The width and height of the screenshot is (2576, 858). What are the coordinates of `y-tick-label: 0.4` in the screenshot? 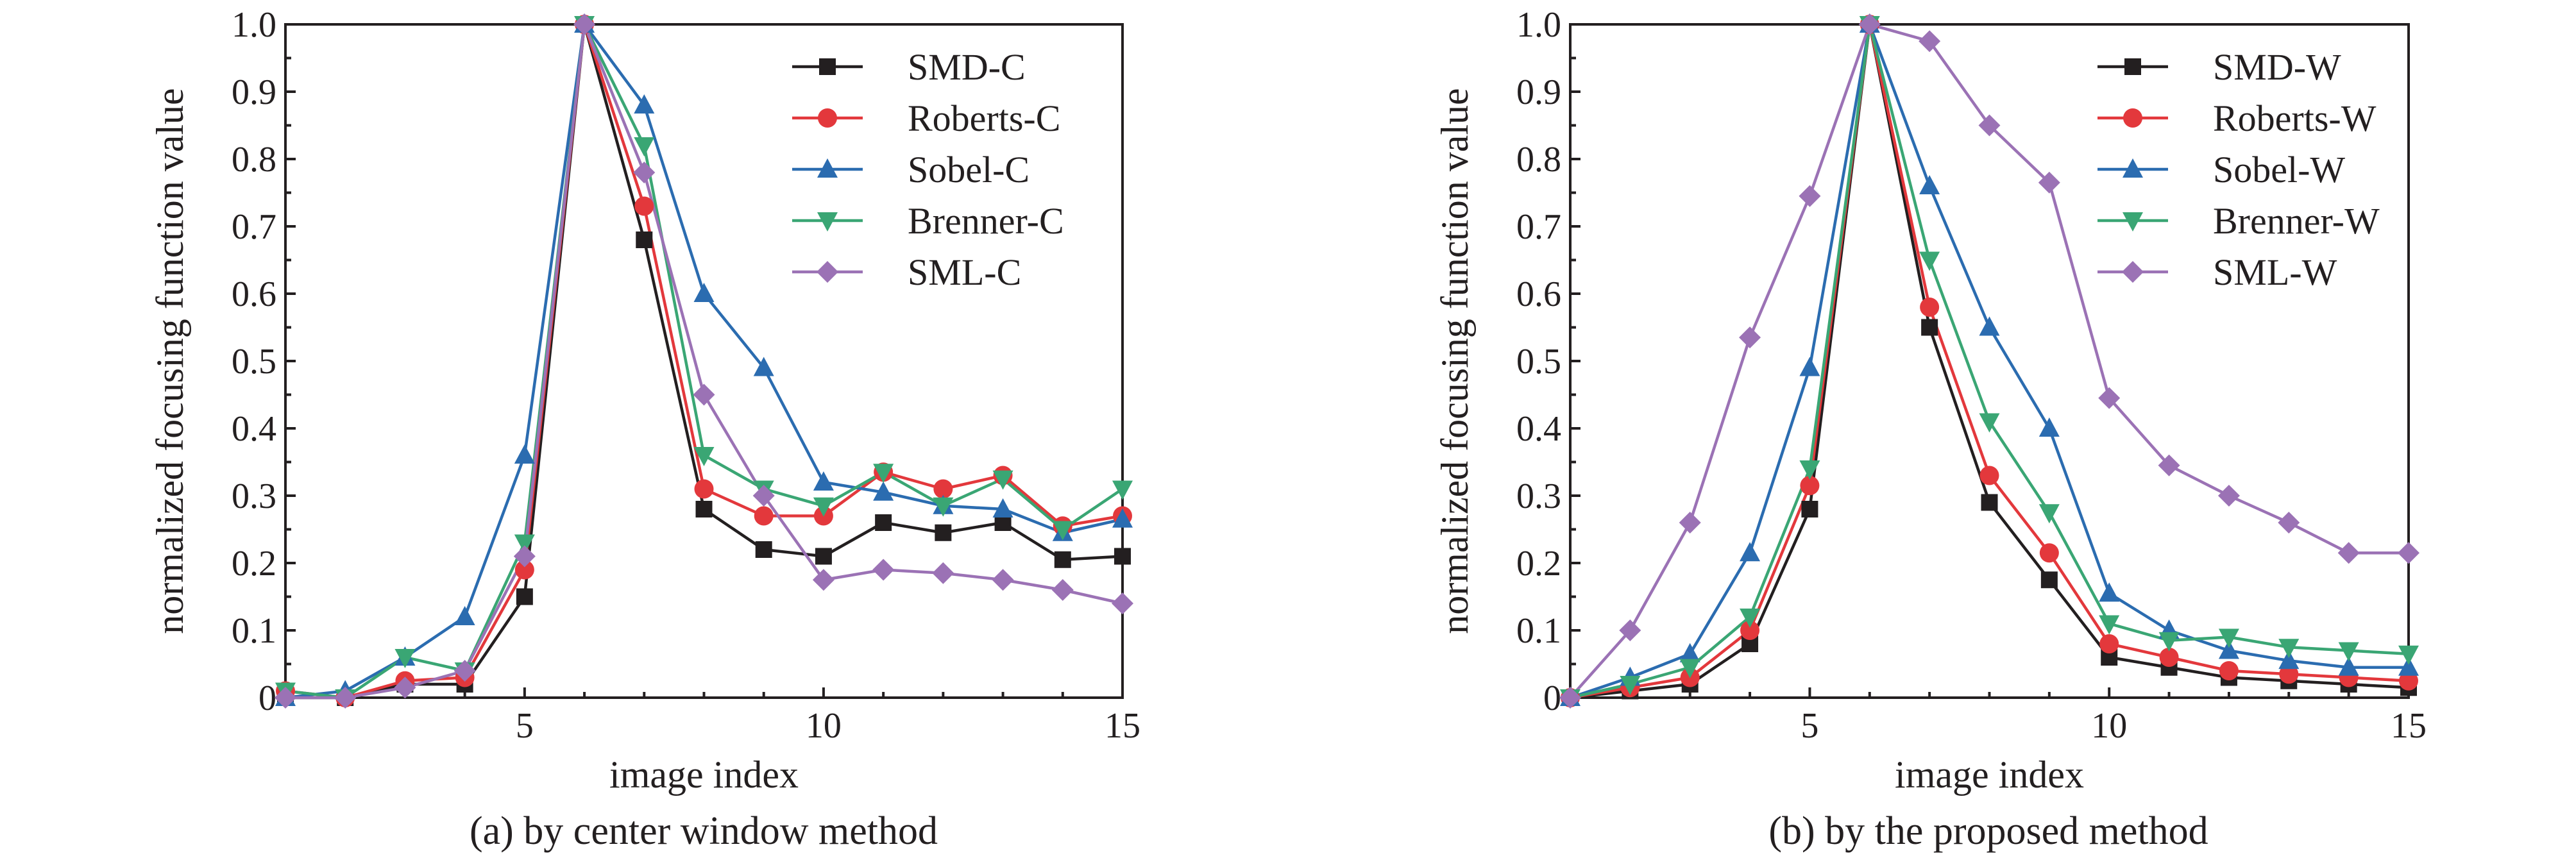 It's located at (1538, 429).